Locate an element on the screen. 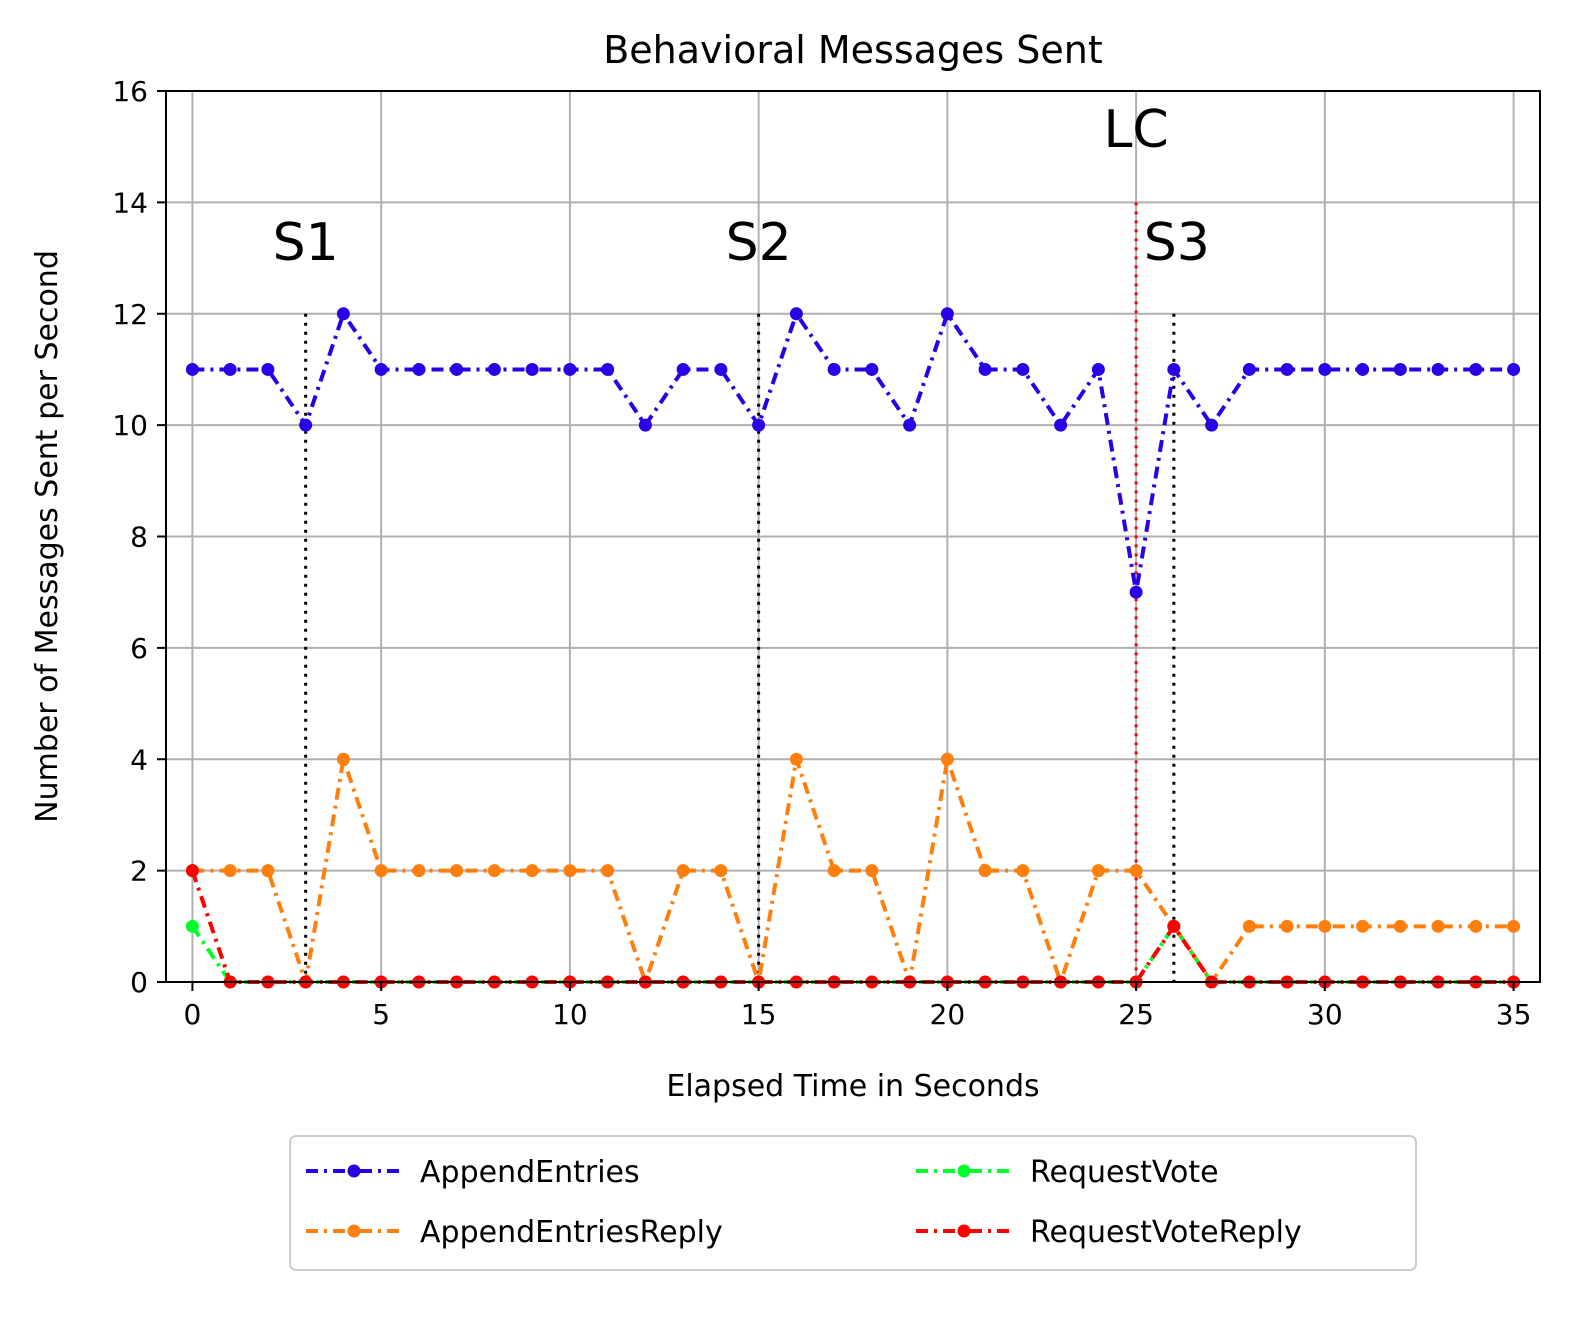 This screenshot has width=1593, height=1319. x-tick-label: 20 is located at coordinates (948, 1014).